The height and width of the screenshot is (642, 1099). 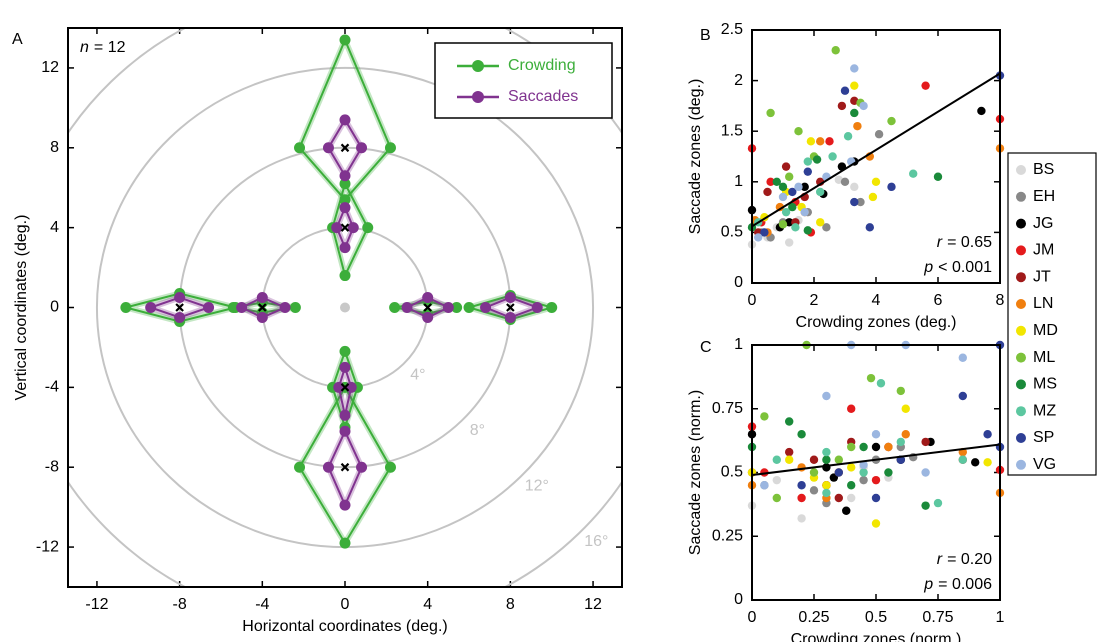 What do you see at coordinates (814, 300) in the screenshot?
I see `x-tick-label: 2` at bounding box center [814, 300].